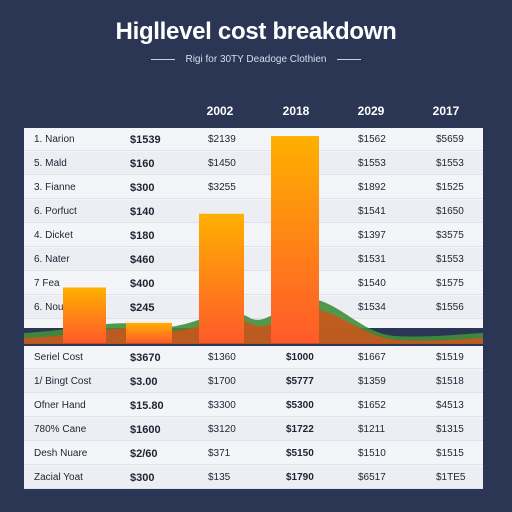 Image resolution: width=512 pixels, height=512 pixels. I want to click on table-cell-bold: $1600, so click(145, 430).